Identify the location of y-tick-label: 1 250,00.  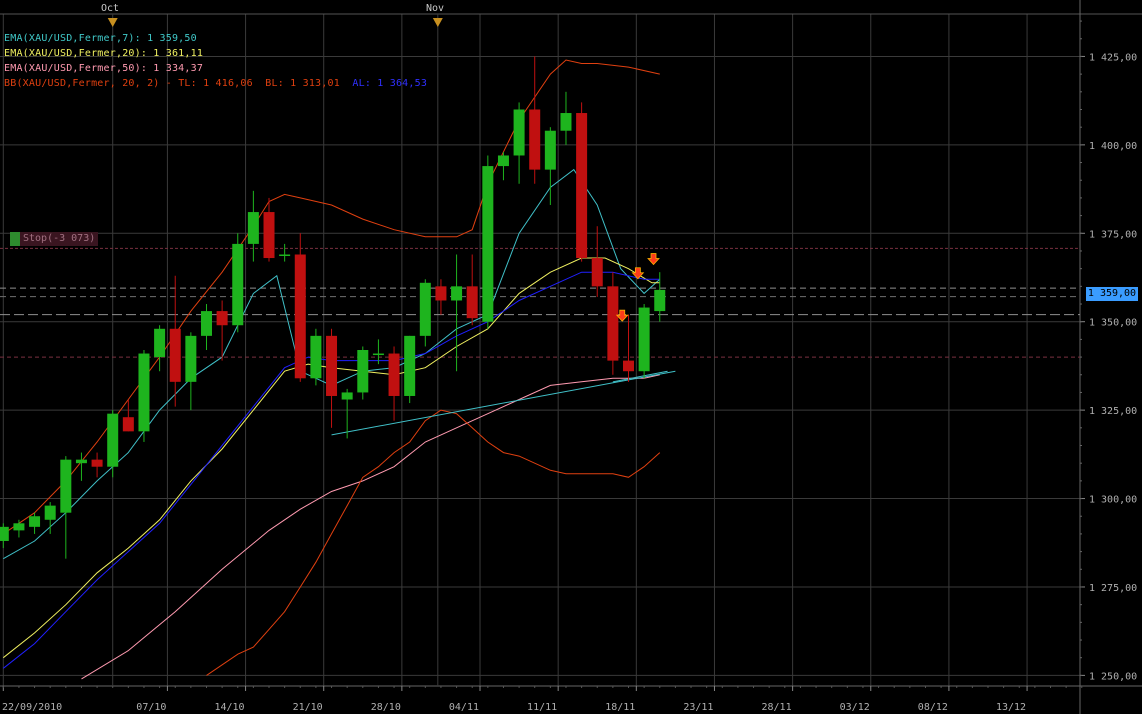
(1113, 676).